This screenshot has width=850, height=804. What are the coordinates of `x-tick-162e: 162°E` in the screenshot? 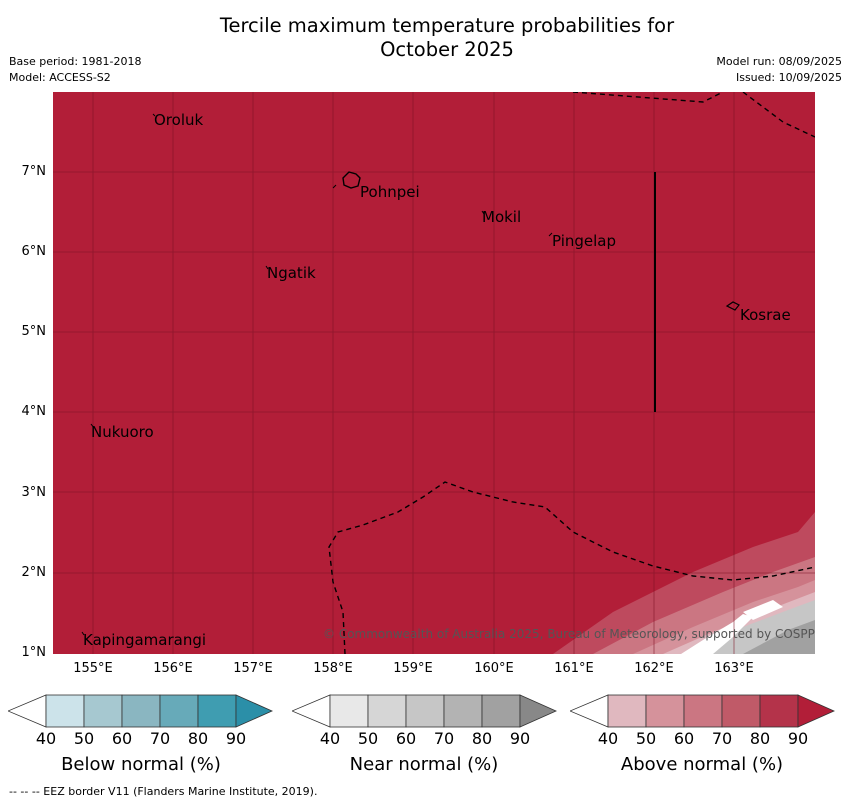 It's located at (654, 668).